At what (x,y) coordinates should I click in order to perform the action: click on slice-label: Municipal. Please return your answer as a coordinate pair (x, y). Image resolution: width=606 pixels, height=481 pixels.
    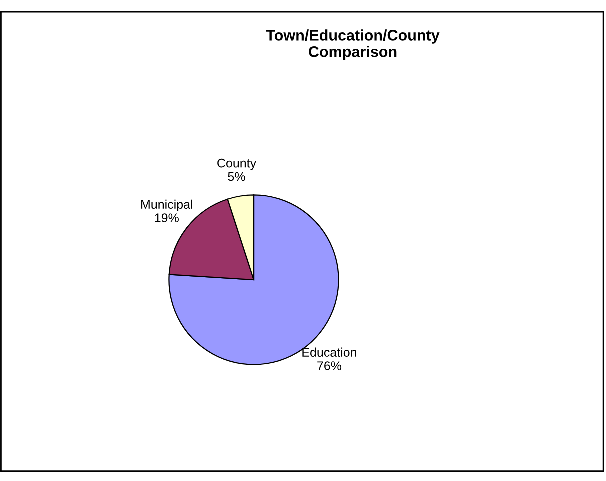
    Looking at the image, I should click on (167, 206).